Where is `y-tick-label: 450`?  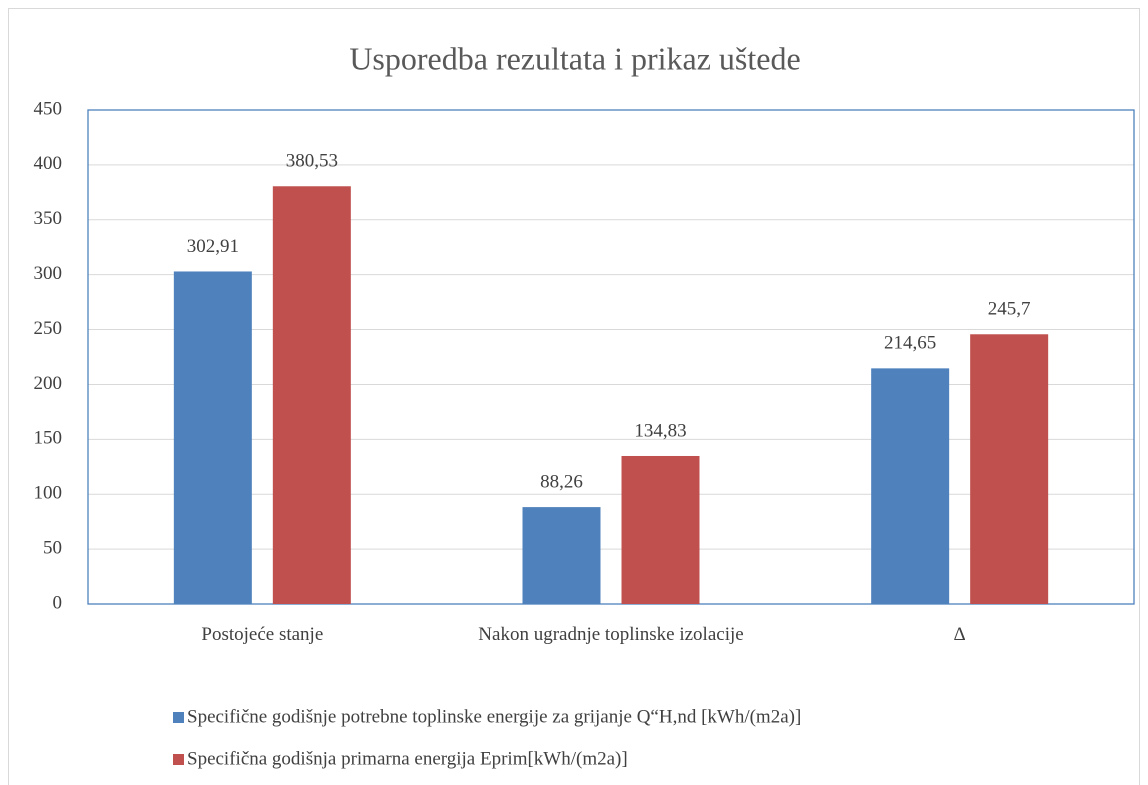 y-tick-label: 450 is located at coordinates (48, 108).